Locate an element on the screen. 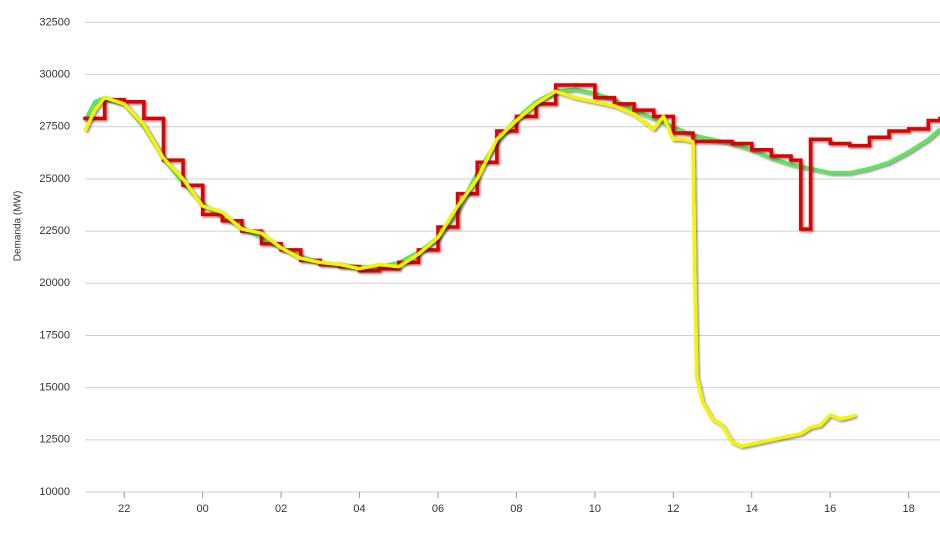 This screenshot has height=540, width=940. y-tick-label: 10000 is located at coordinates (54, 492).